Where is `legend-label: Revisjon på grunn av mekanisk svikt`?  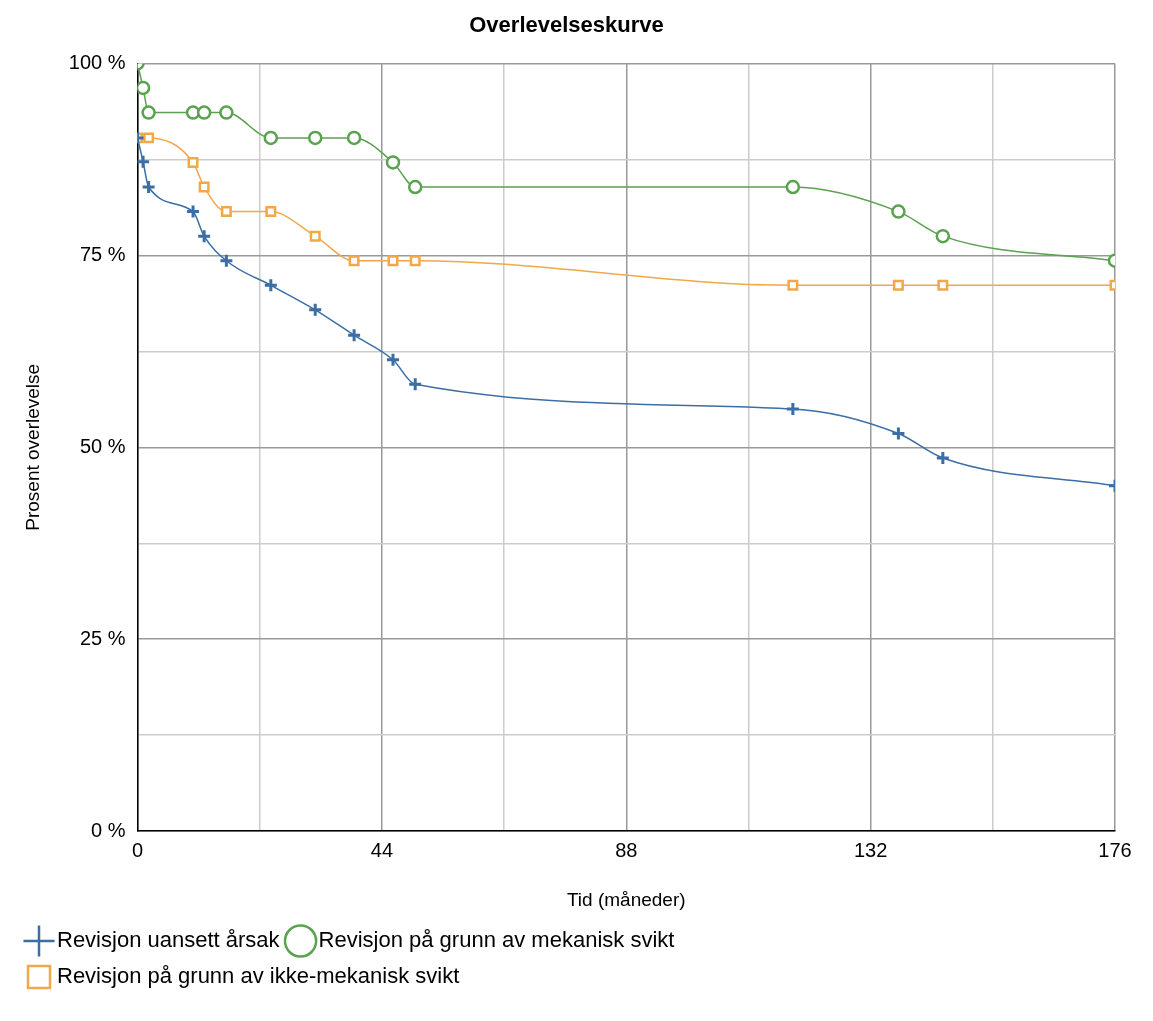
legend-label: Revisjon på grunn av mekanisk svikt is located at coordinates (496, 940).